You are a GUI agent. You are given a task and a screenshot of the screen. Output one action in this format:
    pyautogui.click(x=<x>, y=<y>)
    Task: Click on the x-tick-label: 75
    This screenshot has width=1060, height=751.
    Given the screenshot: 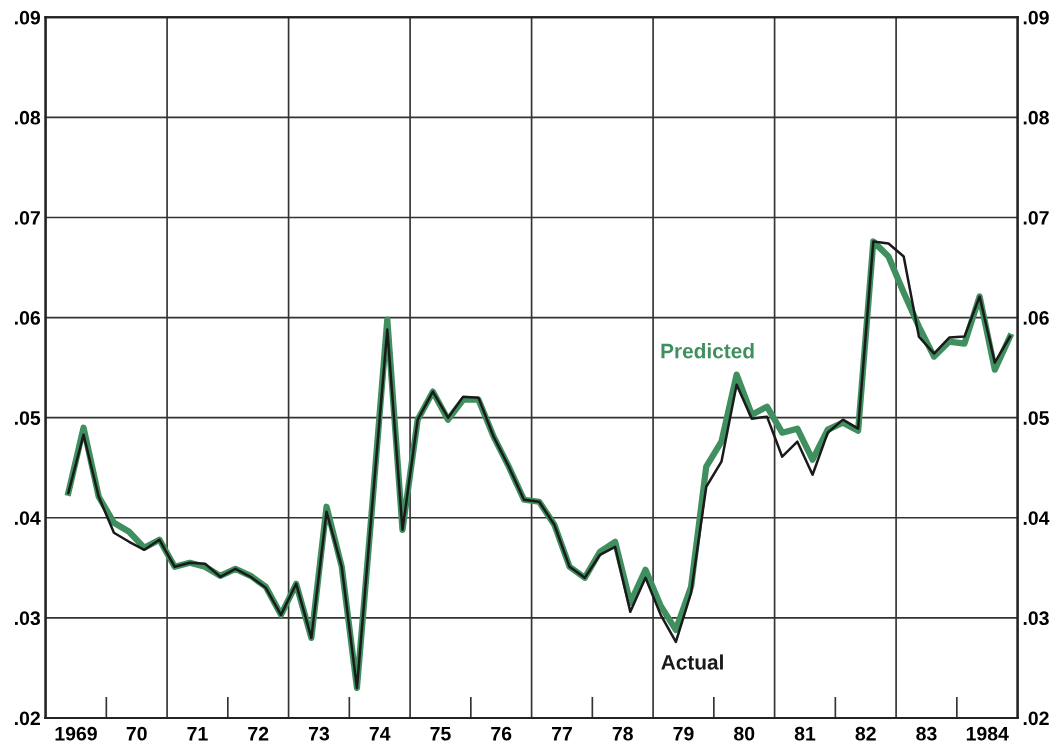 What is the action you would take?
    pyautogui.click(x=440, y=734)
    